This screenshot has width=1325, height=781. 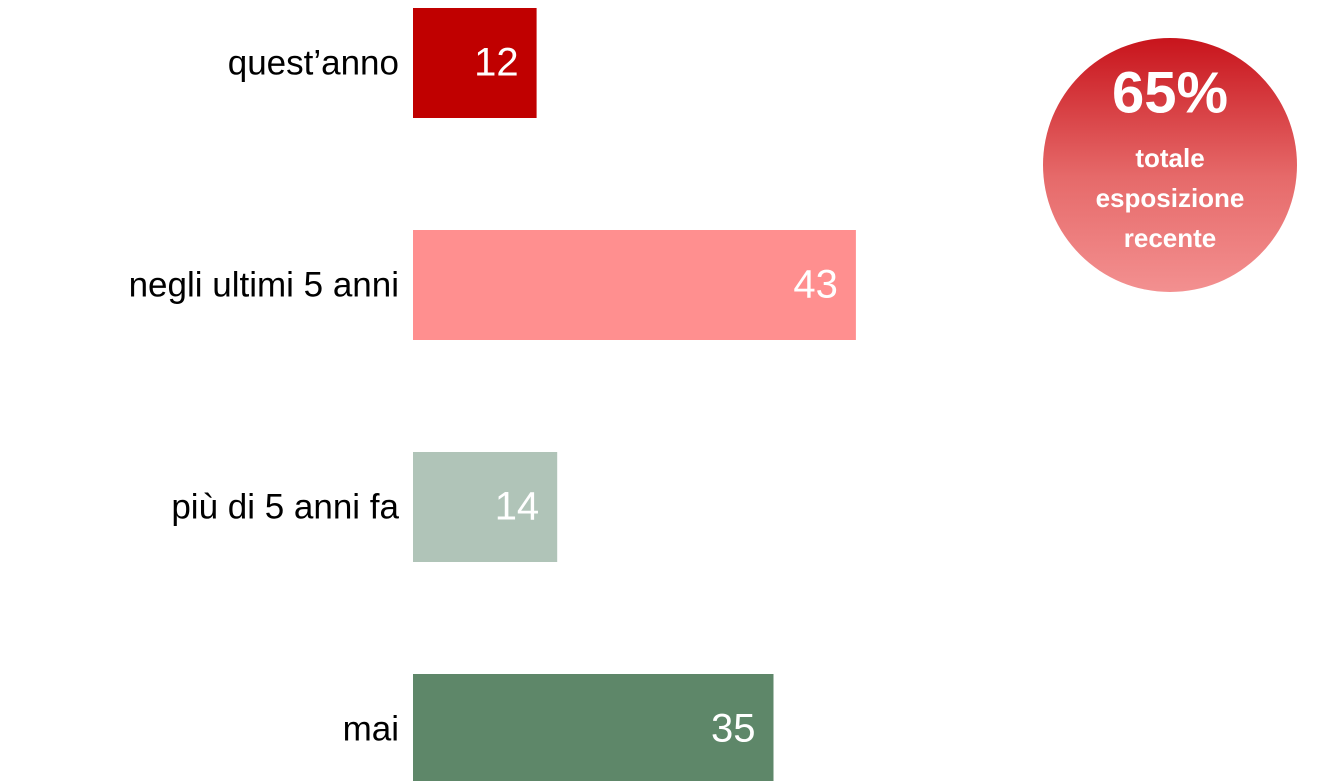 I want to click on value-label: 43, so click(x=815, y=285).